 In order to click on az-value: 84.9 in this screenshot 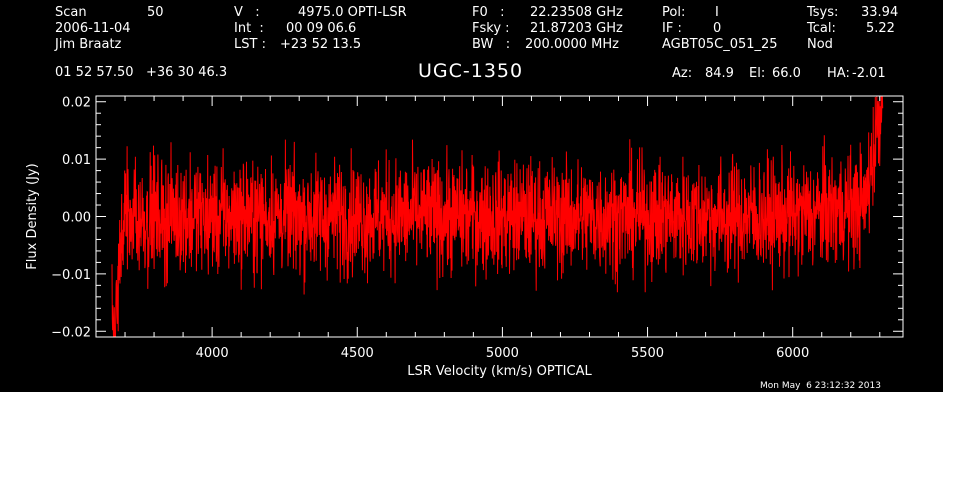, I will do `click(719, 73)`.